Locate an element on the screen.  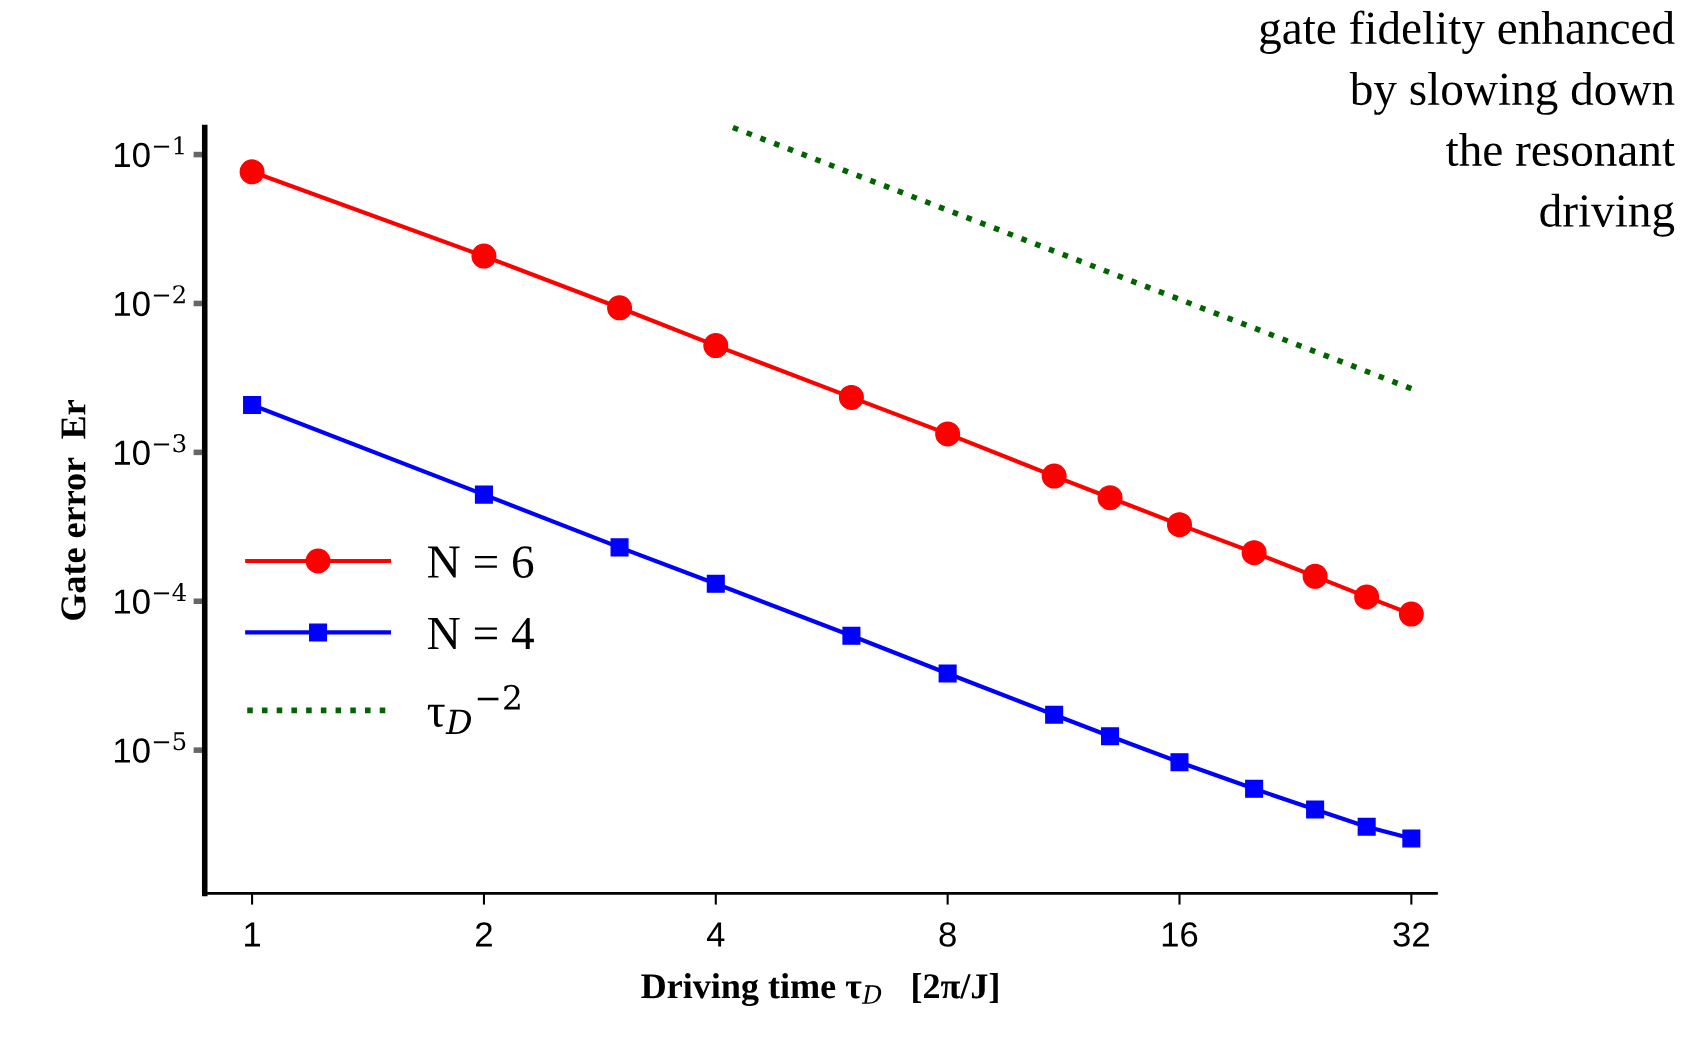
x-tick-label: 1 is located at coordinates (253, 934).